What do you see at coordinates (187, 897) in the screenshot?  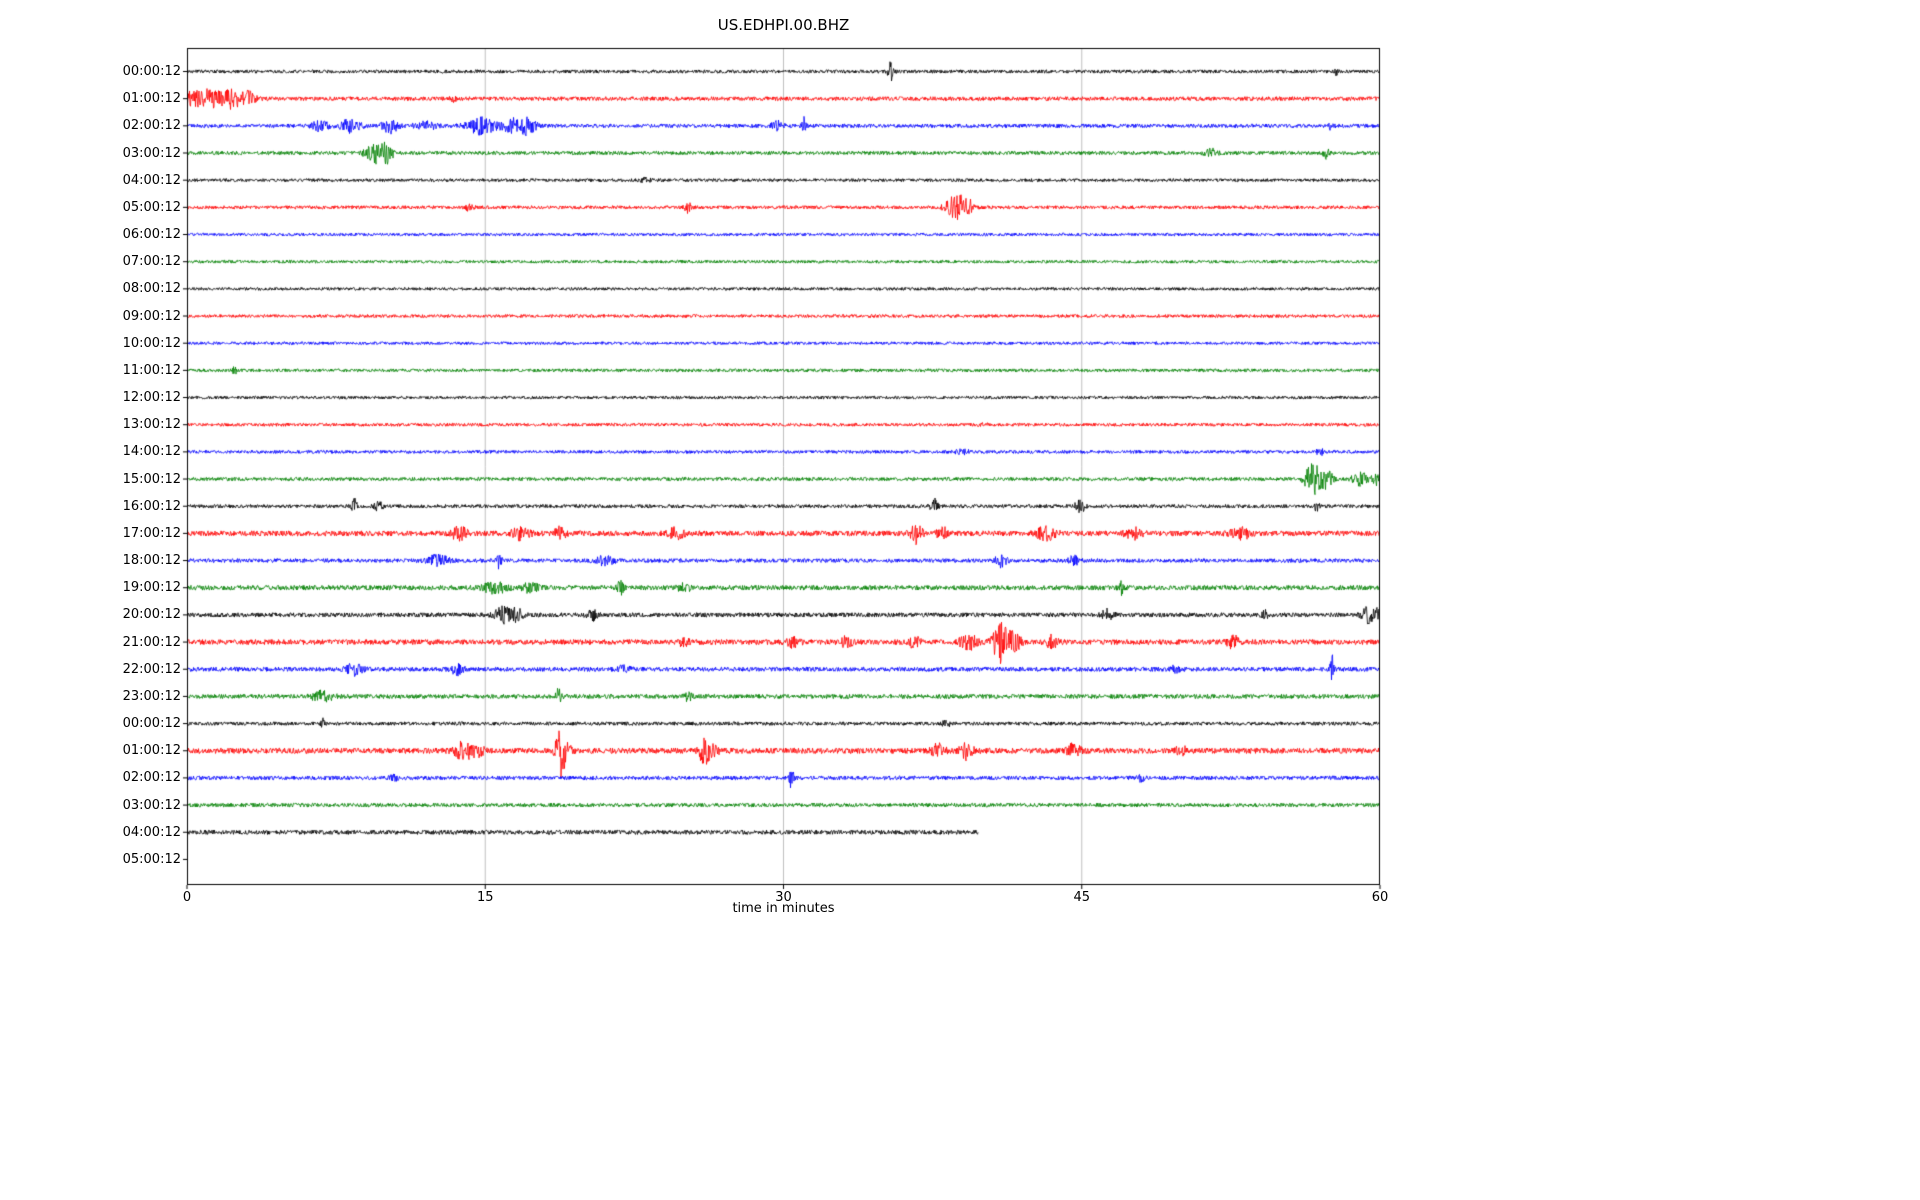 I see `x-tick-label: 0` at bounding box center [187, 897].